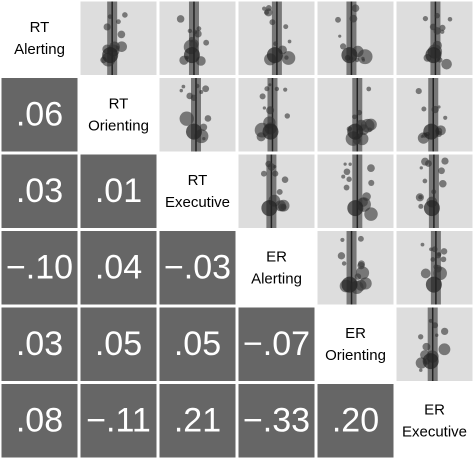 This screenshot has width=474, height=459. I want to click on correlation-value: −.11, so click(118, 421).